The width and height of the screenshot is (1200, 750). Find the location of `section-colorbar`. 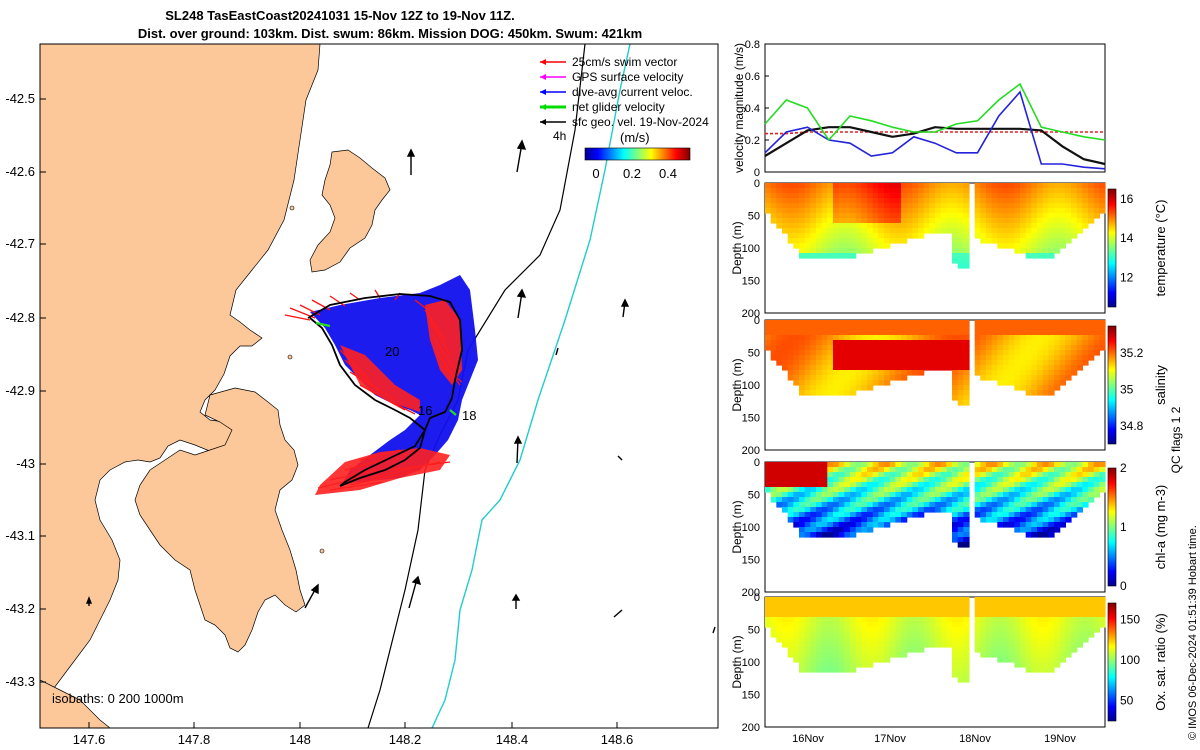

section-colorbar is located at coordinates (1112, 662).